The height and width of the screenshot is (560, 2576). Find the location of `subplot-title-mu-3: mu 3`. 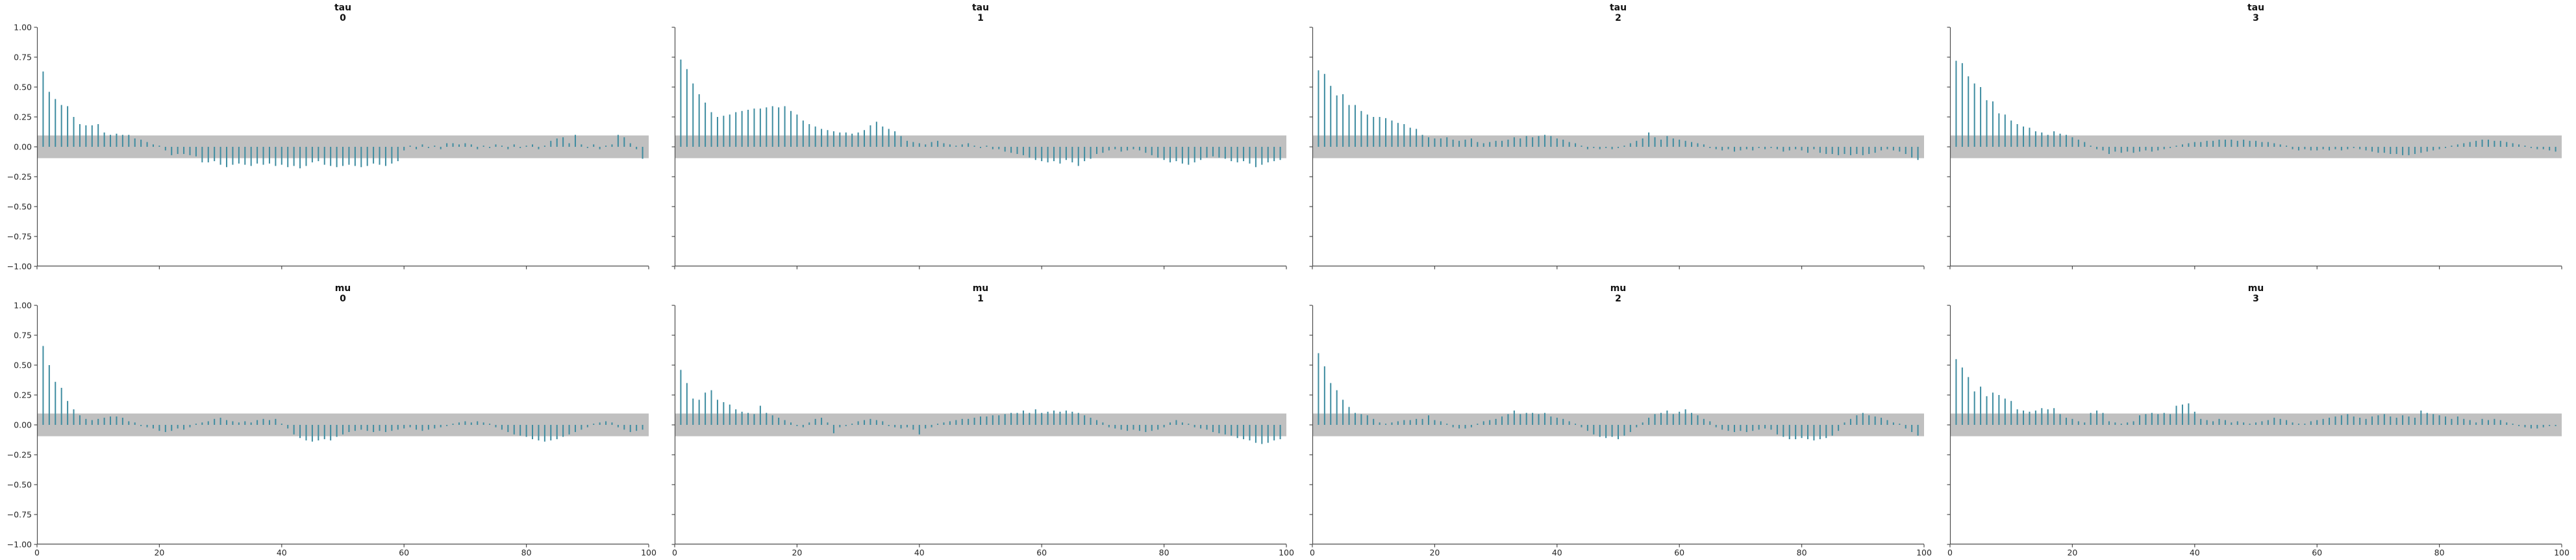

subplot-title-mu-3: mu 3 is located at coordinates (2256, 293).